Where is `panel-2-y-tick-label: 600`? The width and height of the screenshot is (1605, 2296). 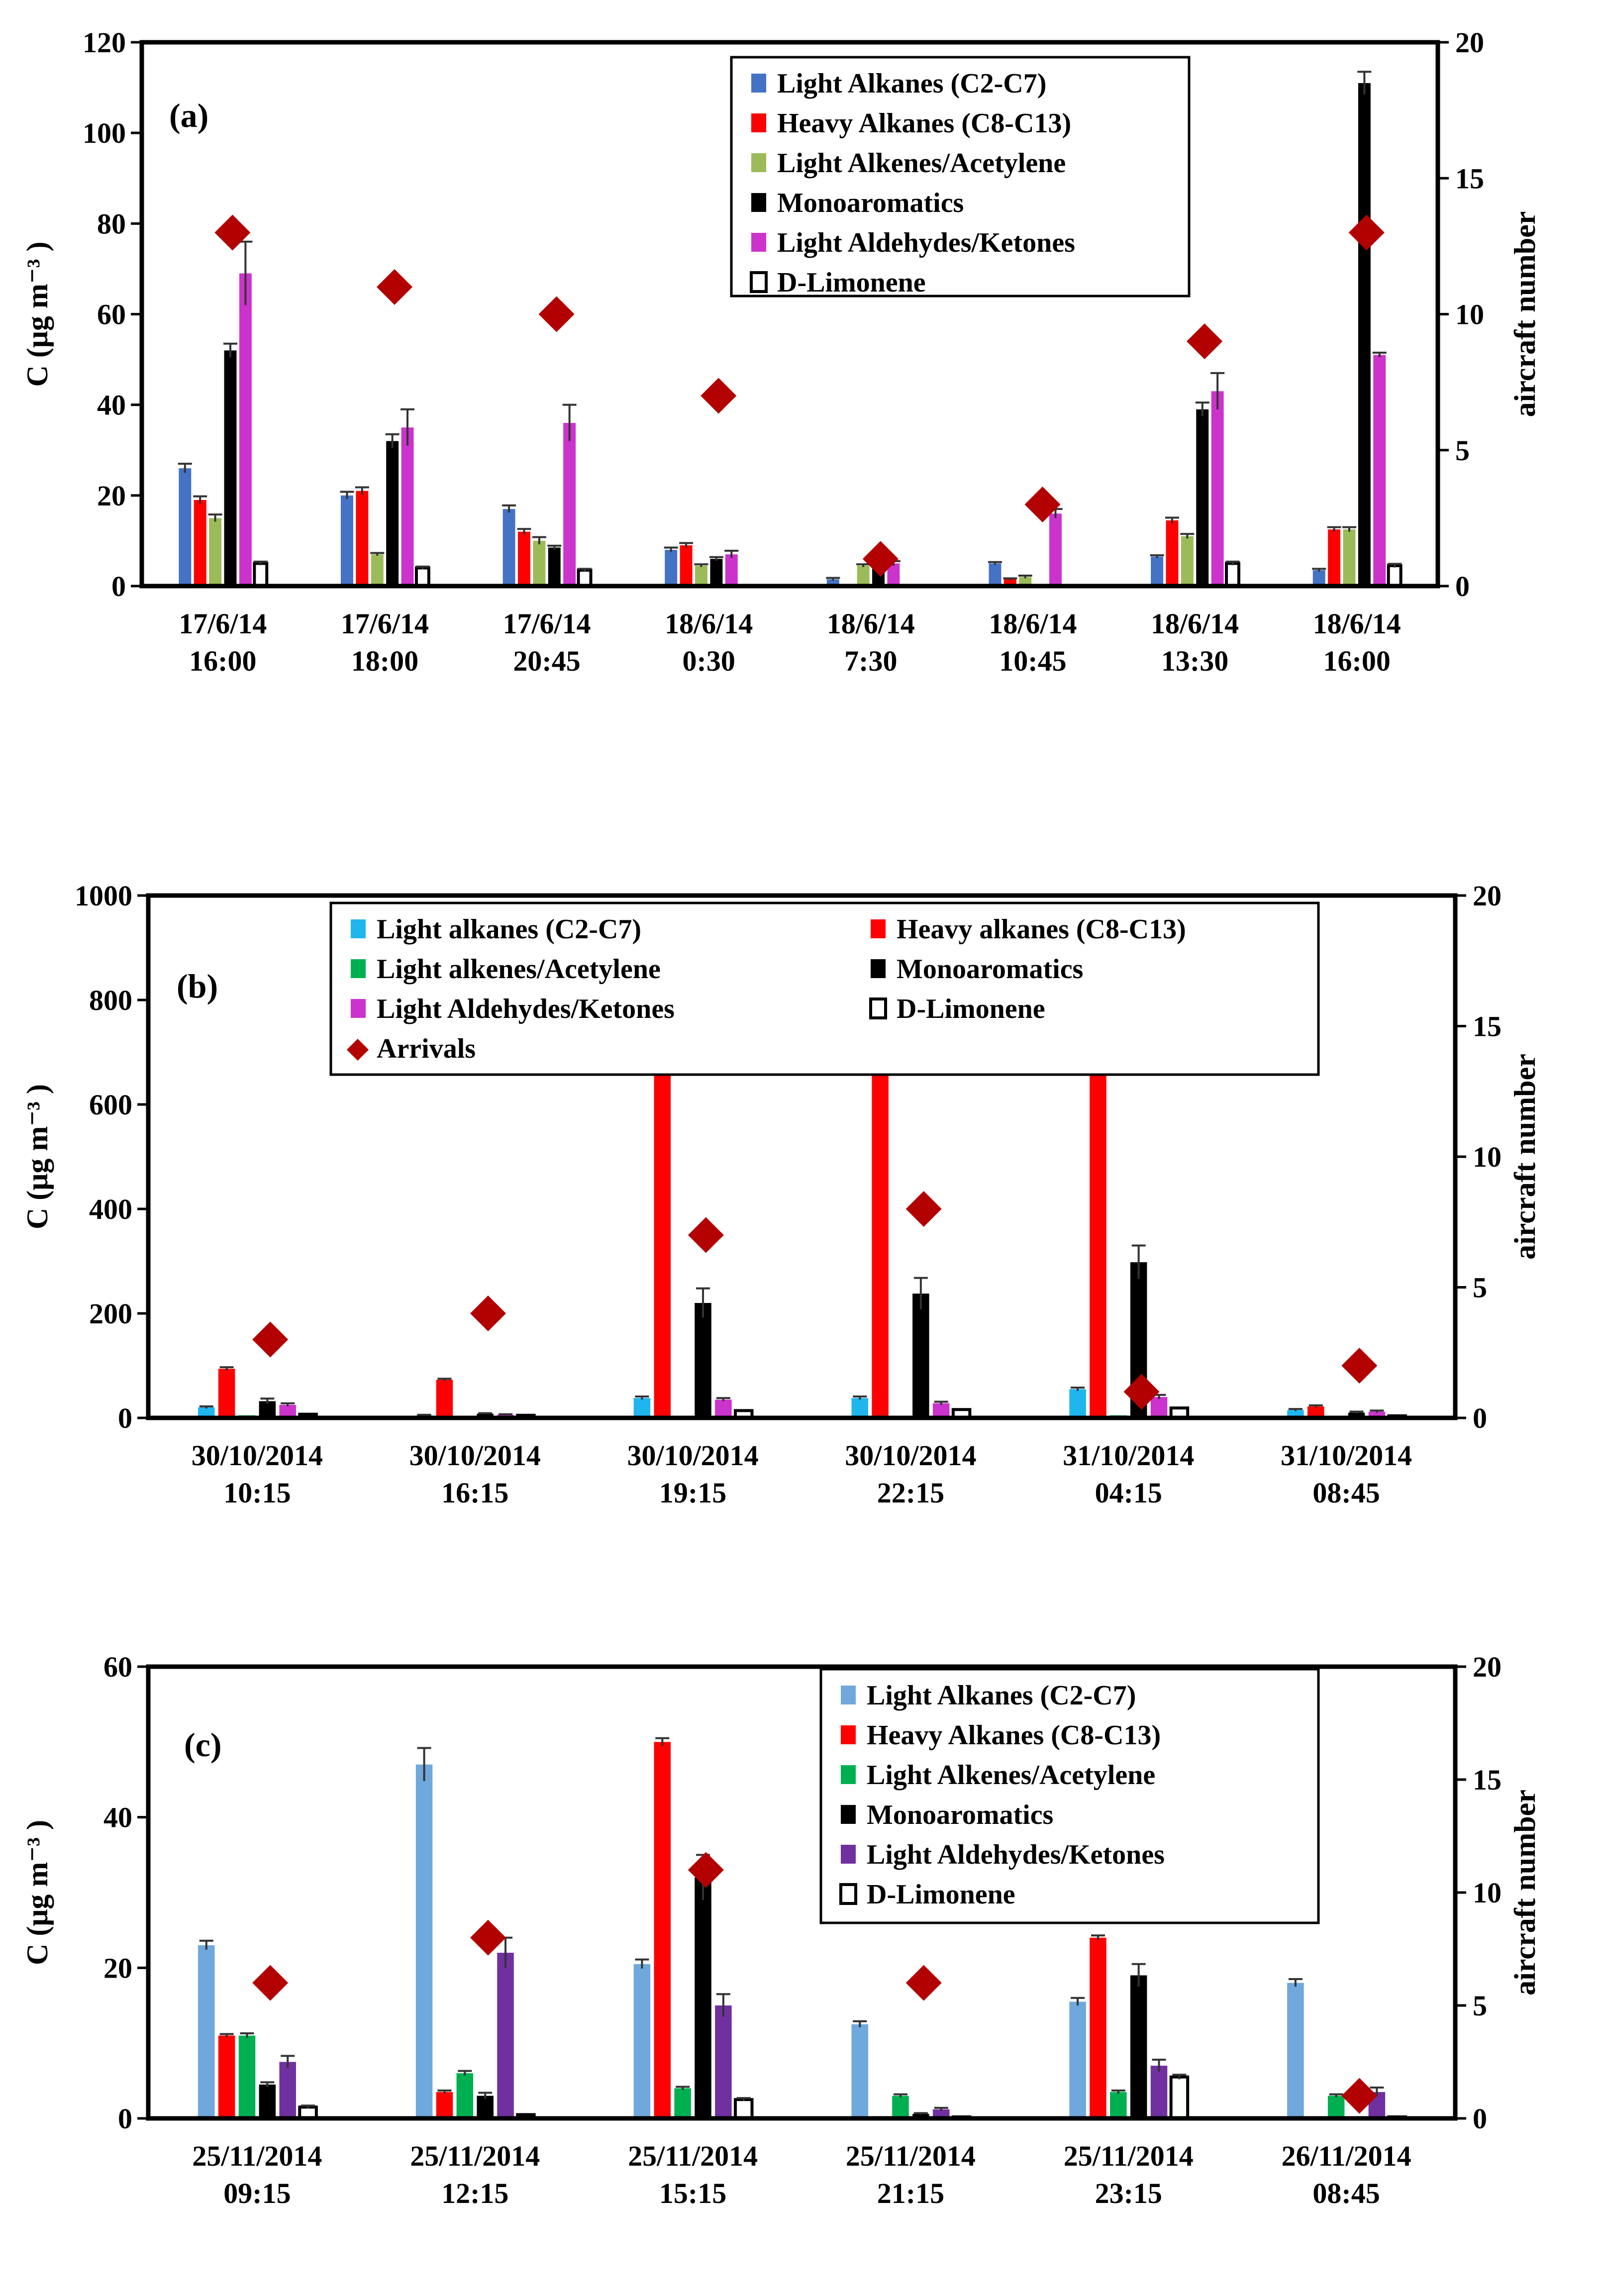 panel-2-y-tick-label: 600 is located at coordinates (110, 1105).